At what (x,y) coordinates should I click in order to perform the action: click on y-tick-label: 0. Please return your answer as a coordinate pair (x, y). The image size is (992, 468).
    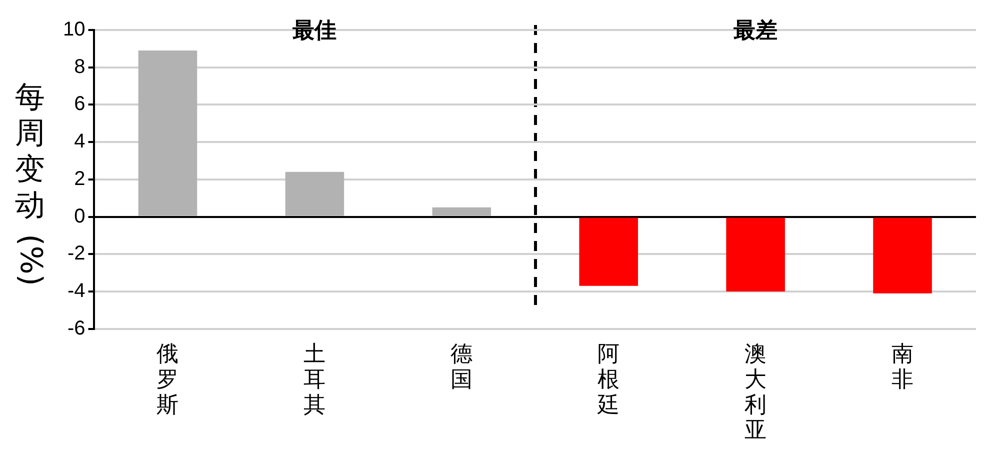
    Looking at the image, I should click on (80, 216).